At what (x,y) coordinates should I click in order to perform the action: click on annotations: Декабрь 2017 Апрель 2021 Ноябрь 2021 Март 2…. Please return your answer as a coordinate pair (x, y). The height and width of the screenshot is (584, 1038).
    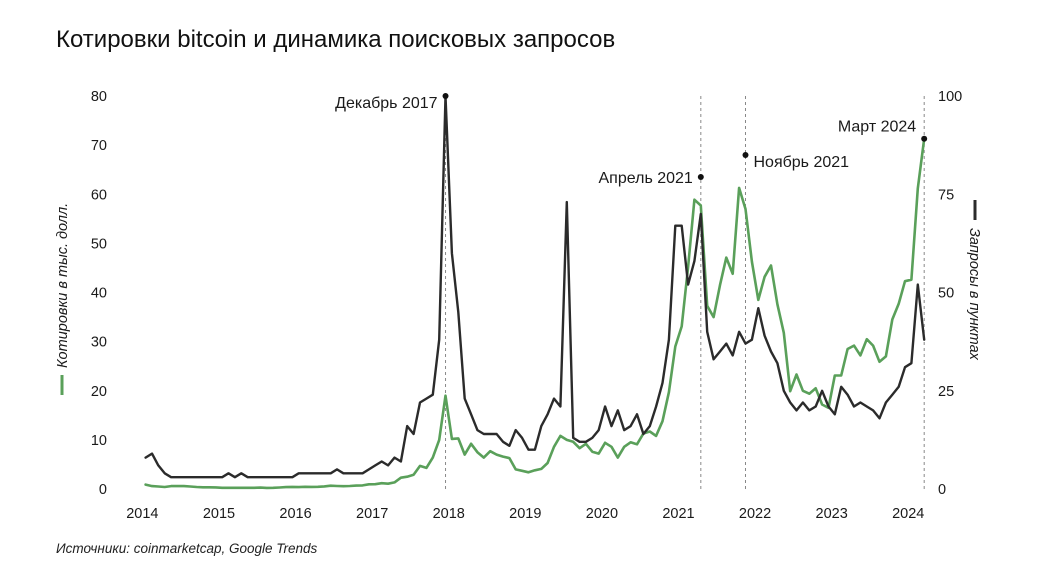
    Looking at the image, I should click on (631, 140).